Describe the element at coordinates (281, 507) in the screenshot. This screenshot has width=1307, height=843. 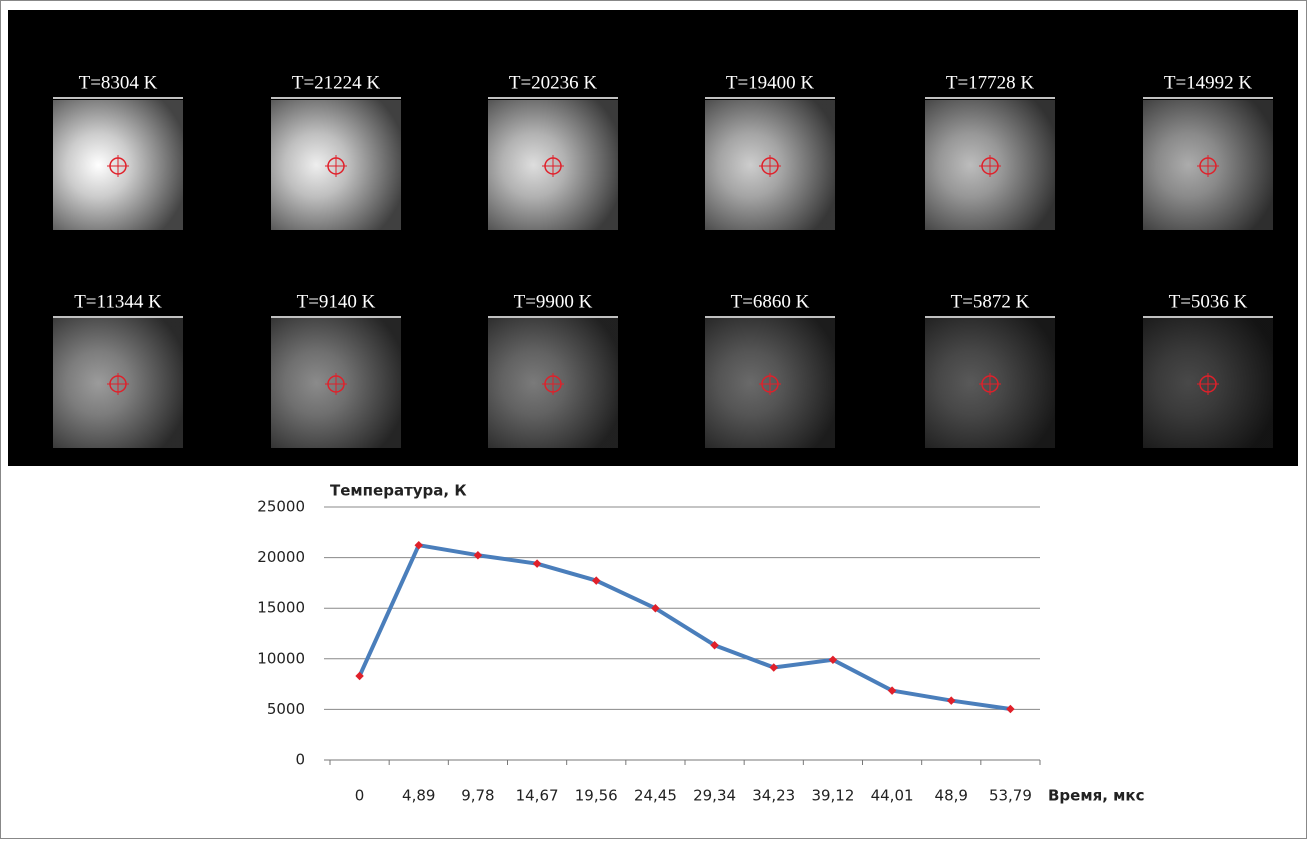
I see `y-tick-label: 25000` at that location.